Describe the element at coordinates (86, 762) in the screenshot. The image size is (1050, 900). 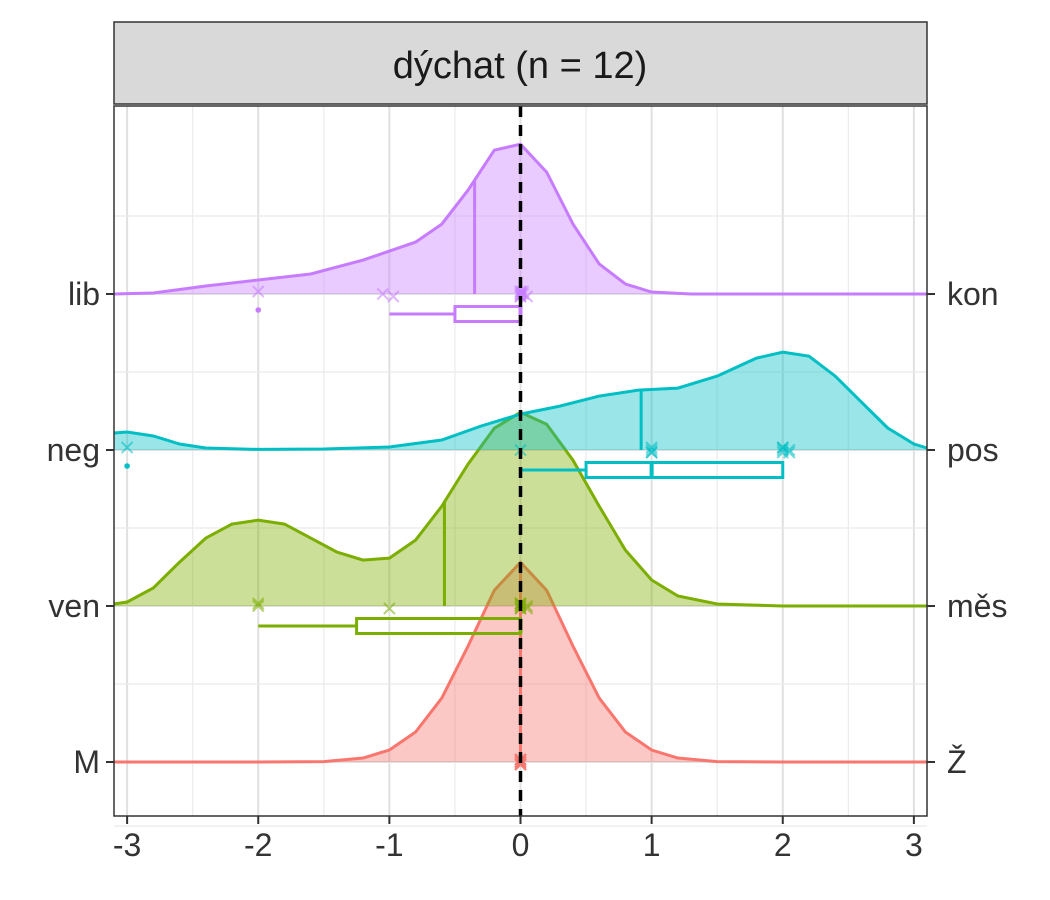
I see `y-tick-label-left: M` at that location.